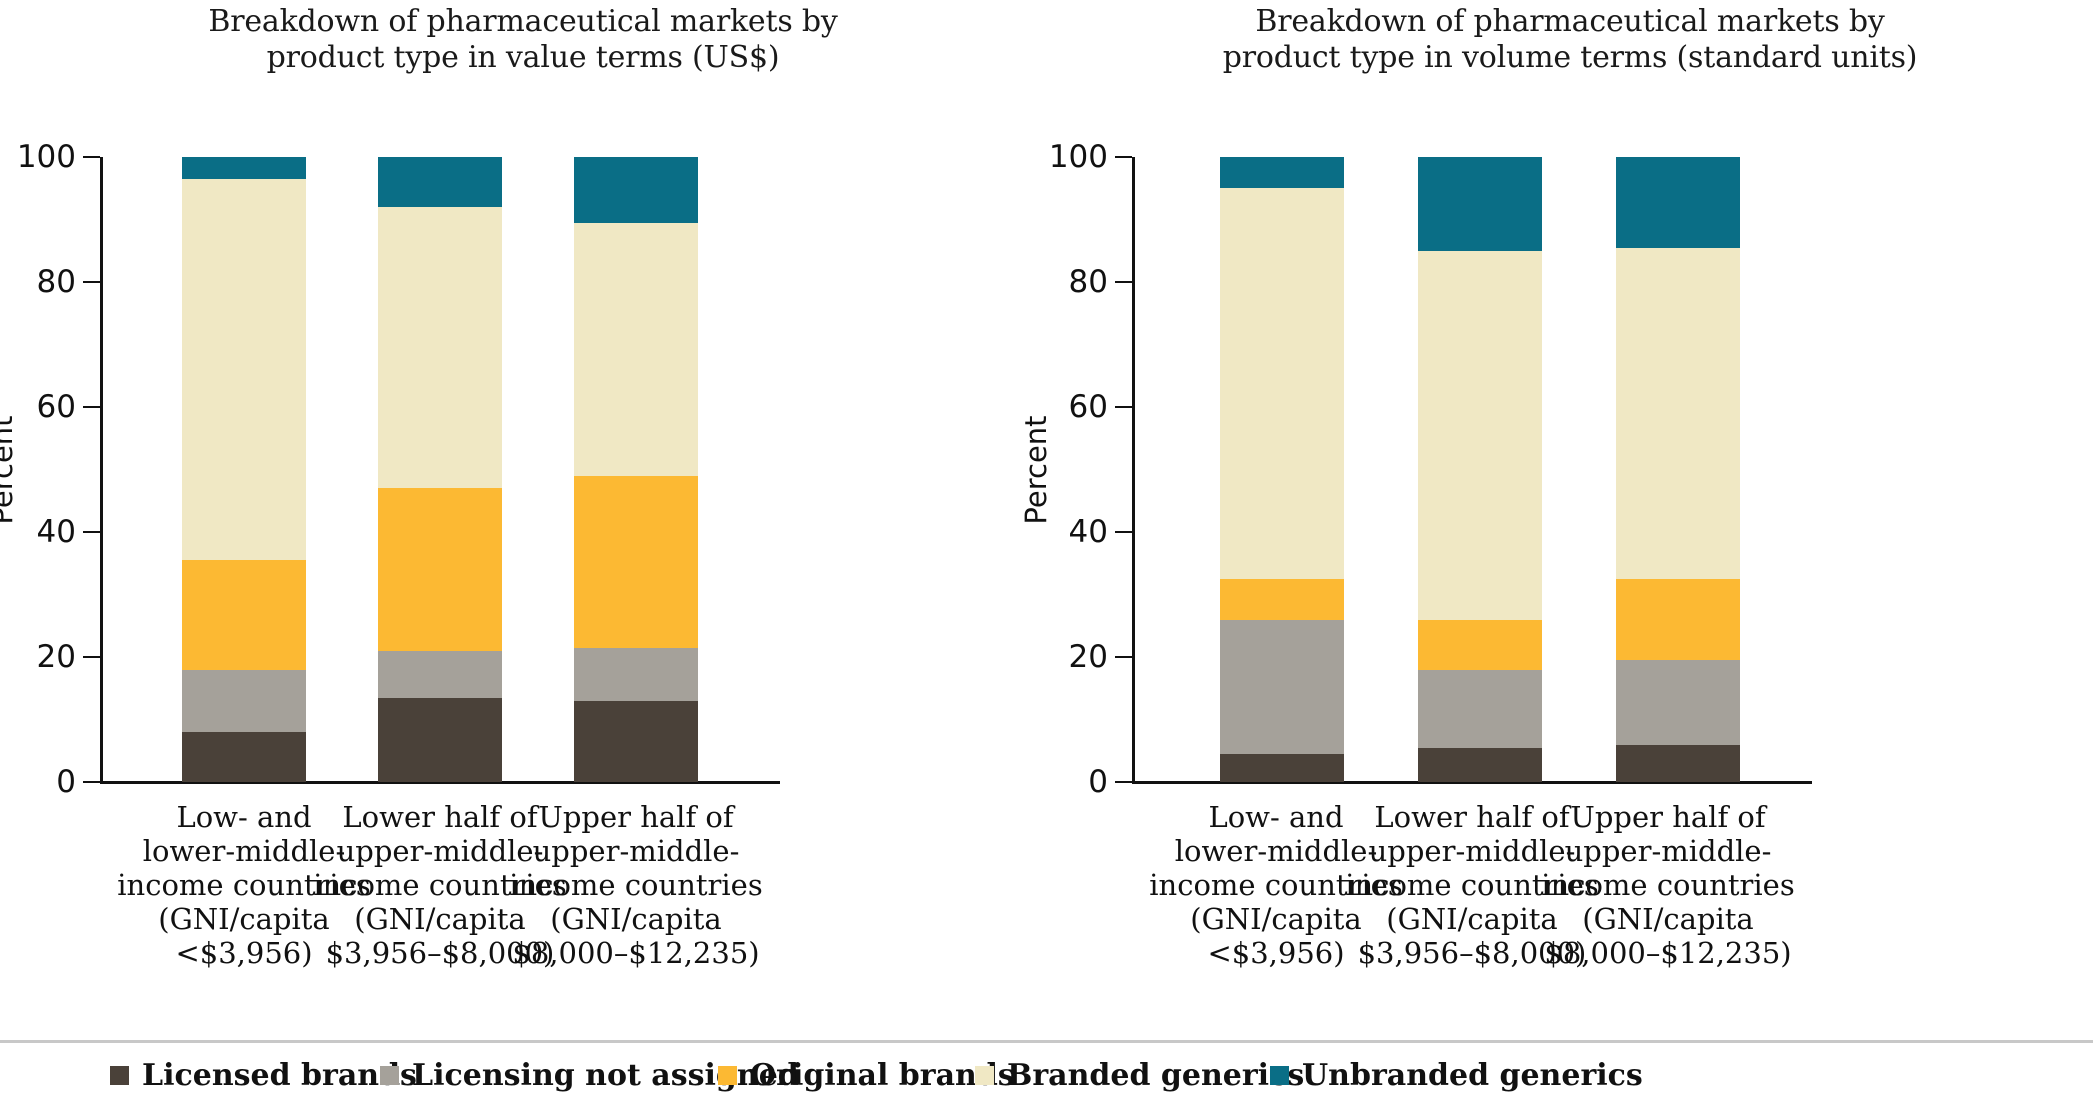 The height and width of the screenshot is (1110, 2093). What do you see at coordinates (279, 1075) in the screenshot?
I see `legend-label: Licensed brands` at bounding box center [279, 1075].